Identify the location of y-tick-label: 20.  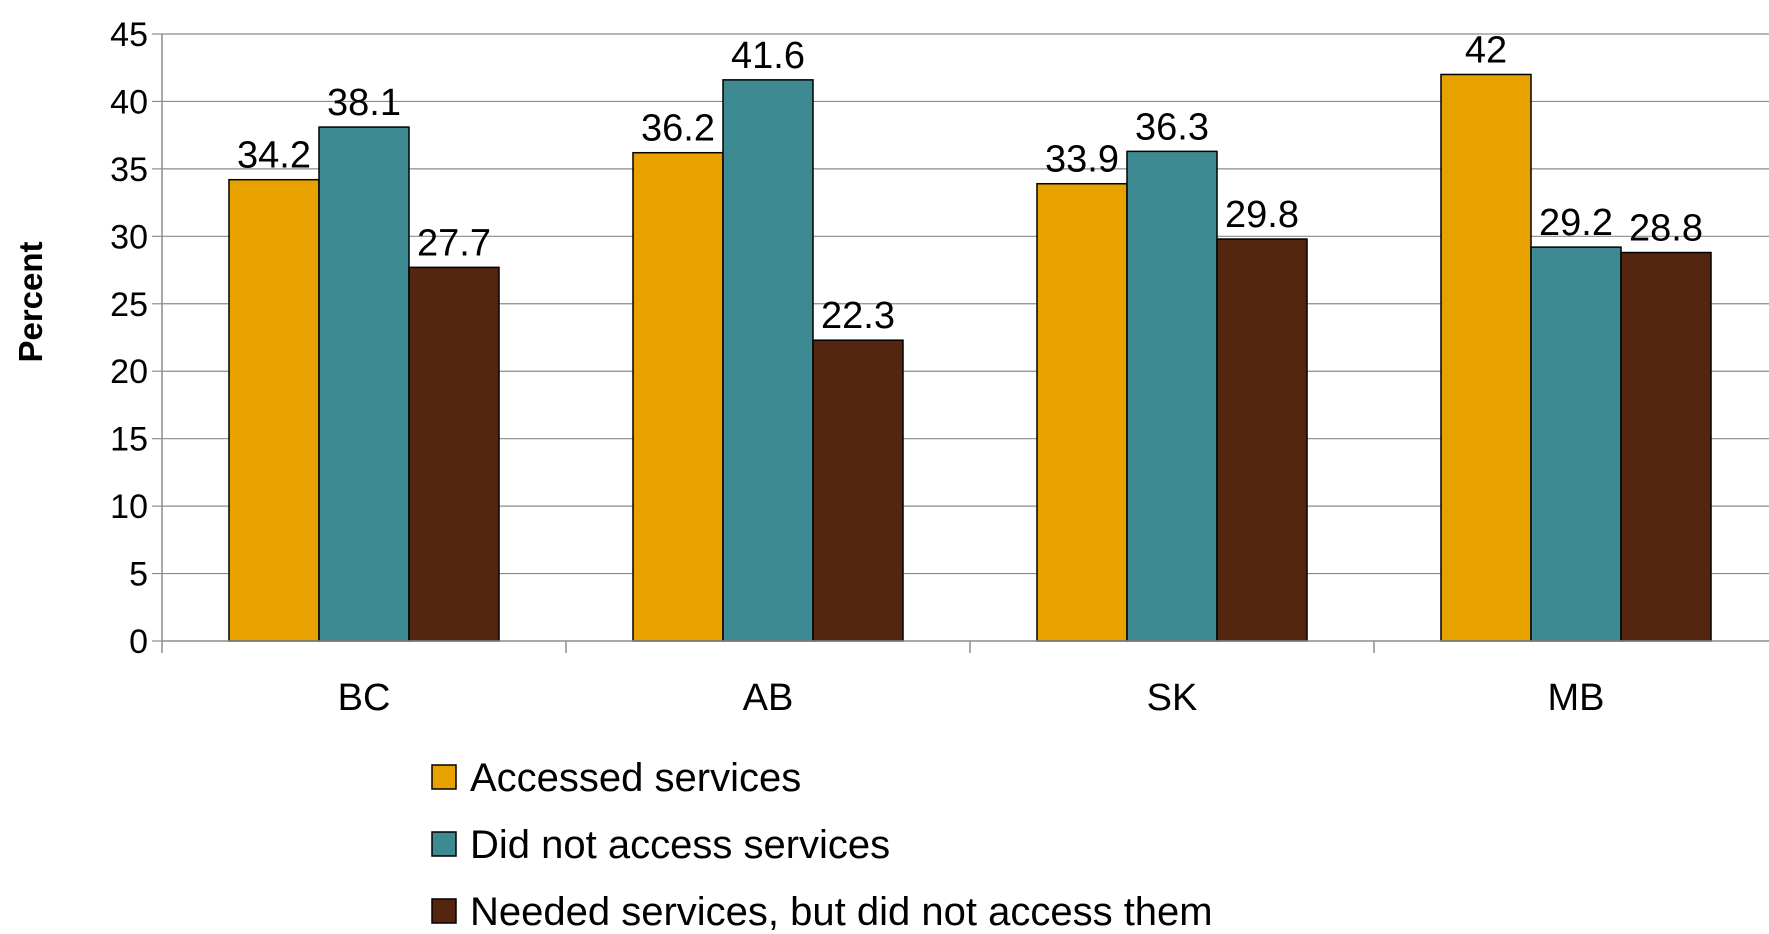
(129, 372).